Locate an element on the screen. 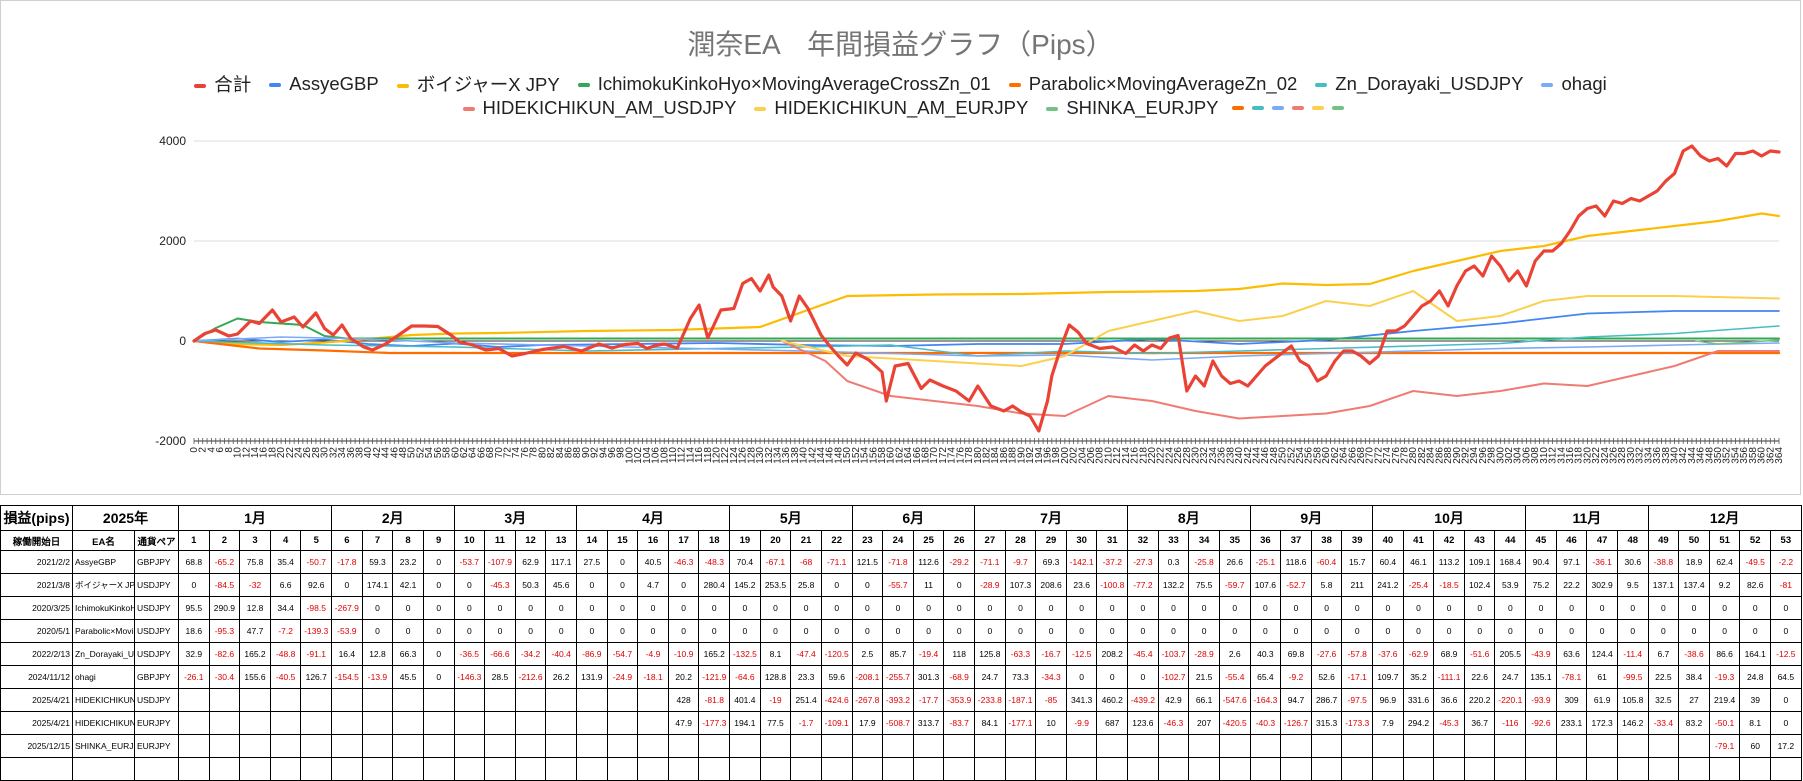  x-tick-label: 270 is located at coordinates (1370, 455).